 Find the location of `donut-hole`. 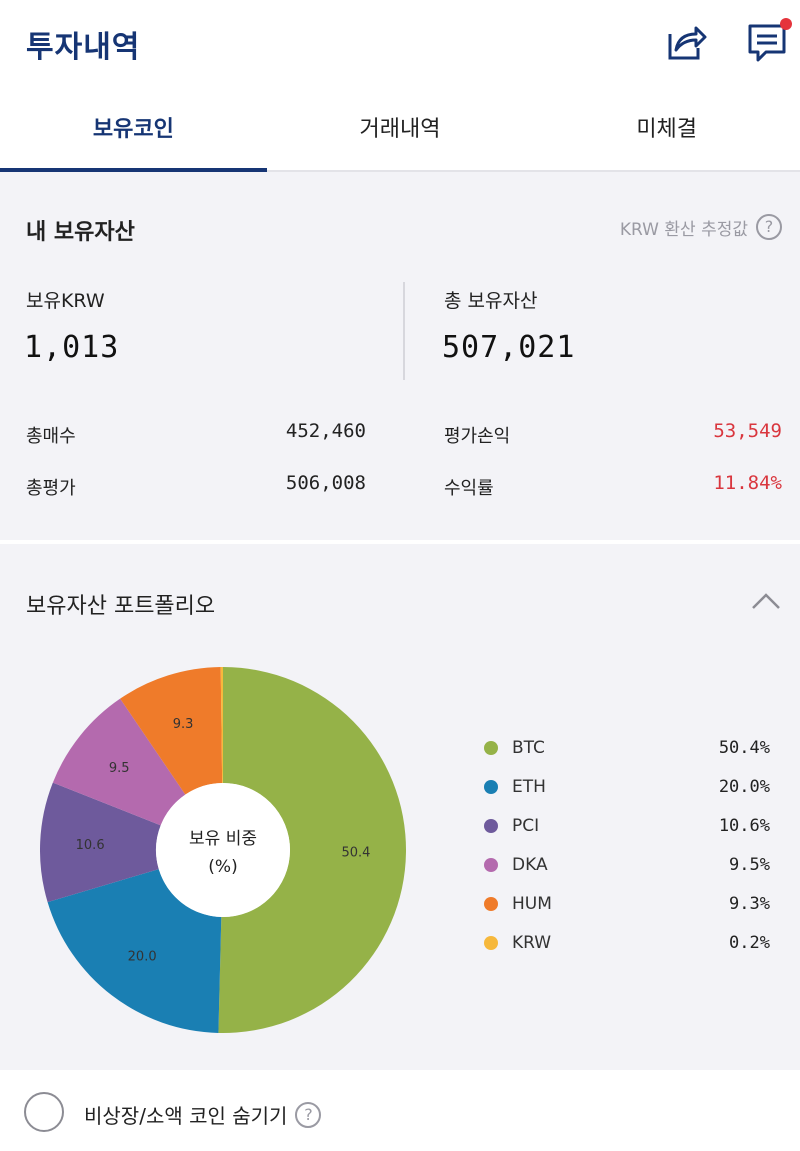

donut-hole is located at coordinates (223, 850).